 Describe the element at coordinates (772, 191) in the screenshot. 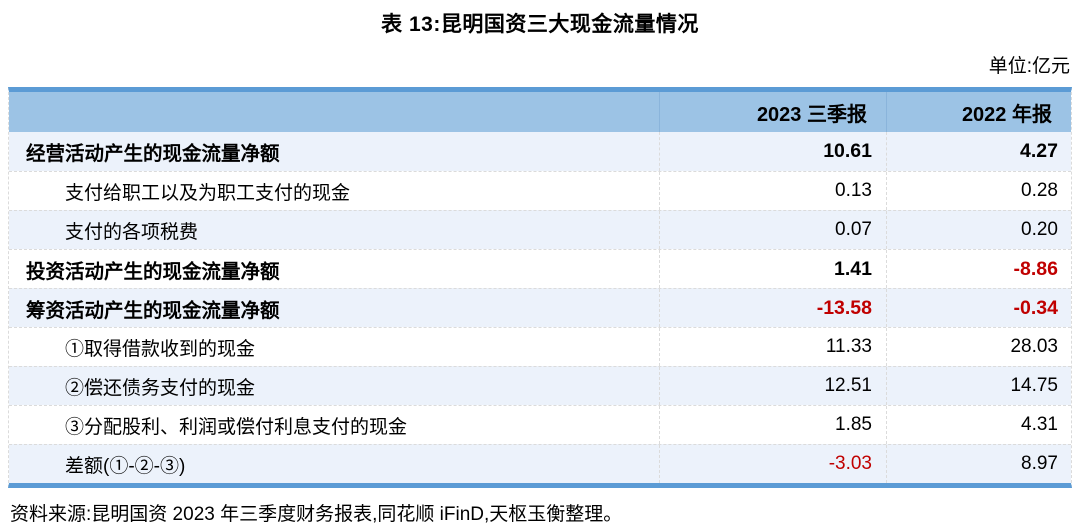

I see `value-2023: 0.13` at that location.